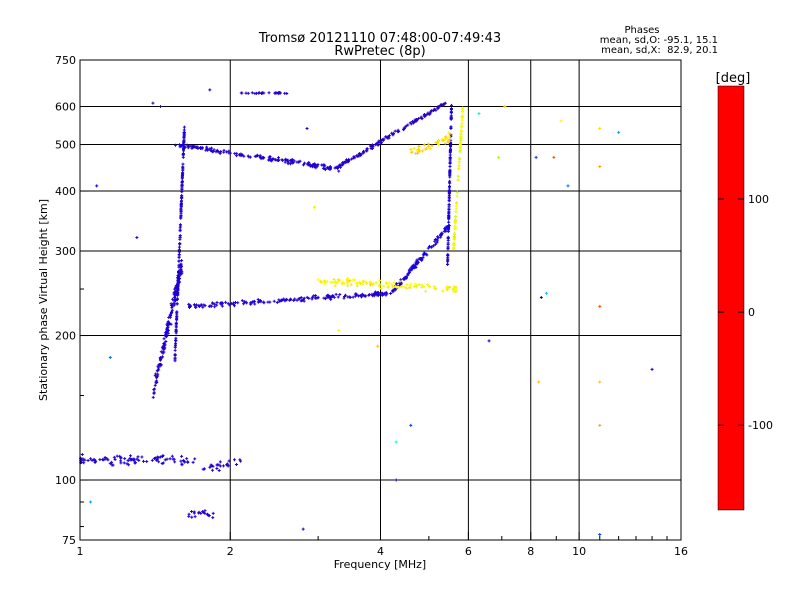 The width and height of the screenshot is (800, 600). Describe the element at coordinates (65, 336) in the screenshot. I see `y-tick-label: 200` at that location.